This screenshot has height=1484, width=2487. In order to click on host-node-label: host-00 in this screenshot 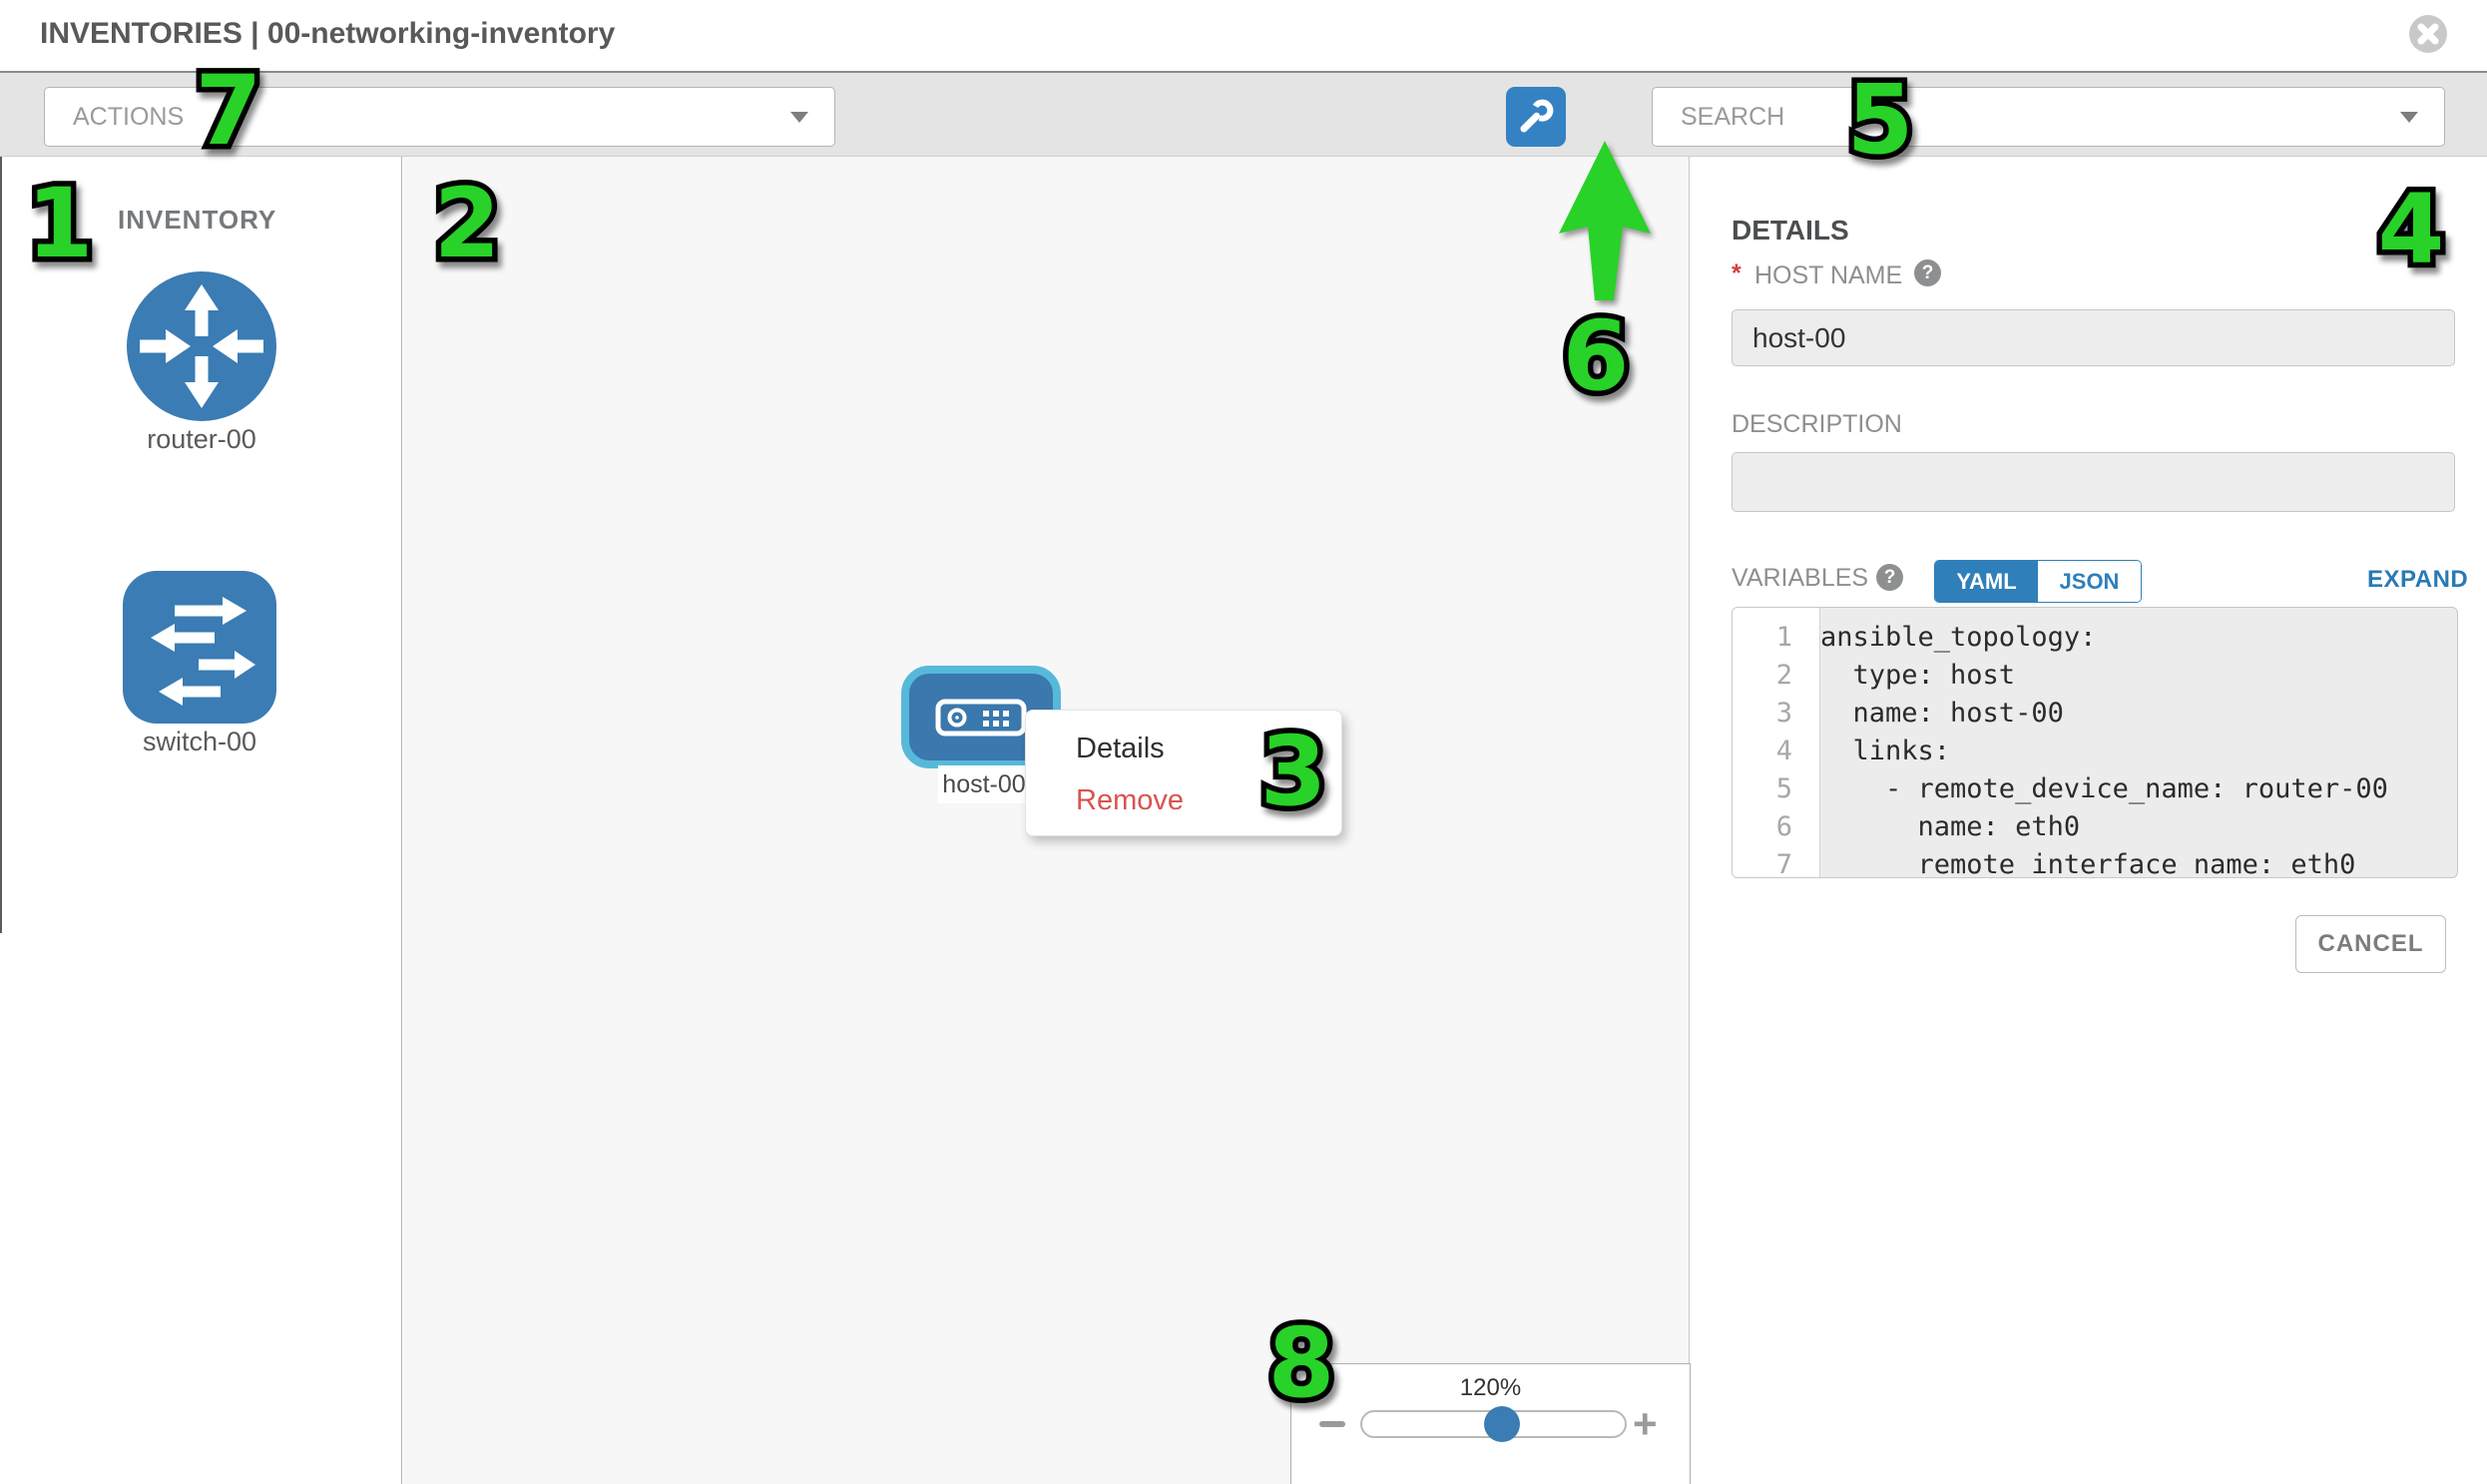, I will do `click(984, 784)`.